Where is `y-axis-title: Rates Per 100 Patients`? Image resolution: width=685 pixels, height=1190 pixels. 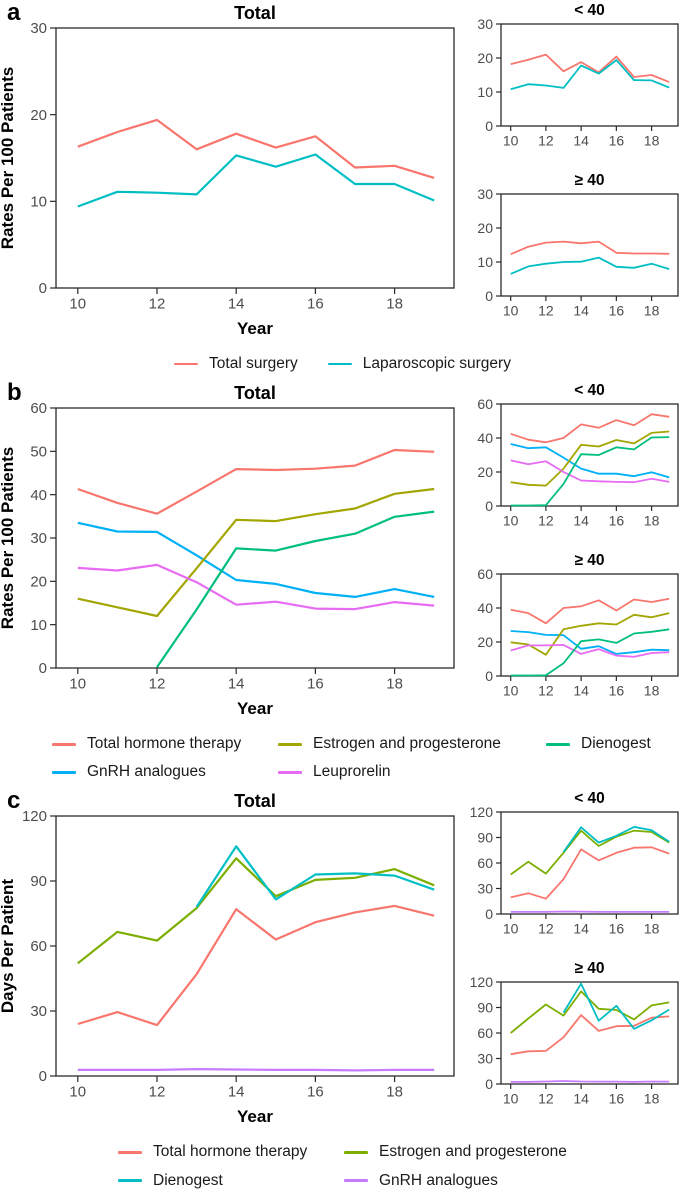 y-axis-title: Rates Per 100 Patients is located at coordinates (8, 158).